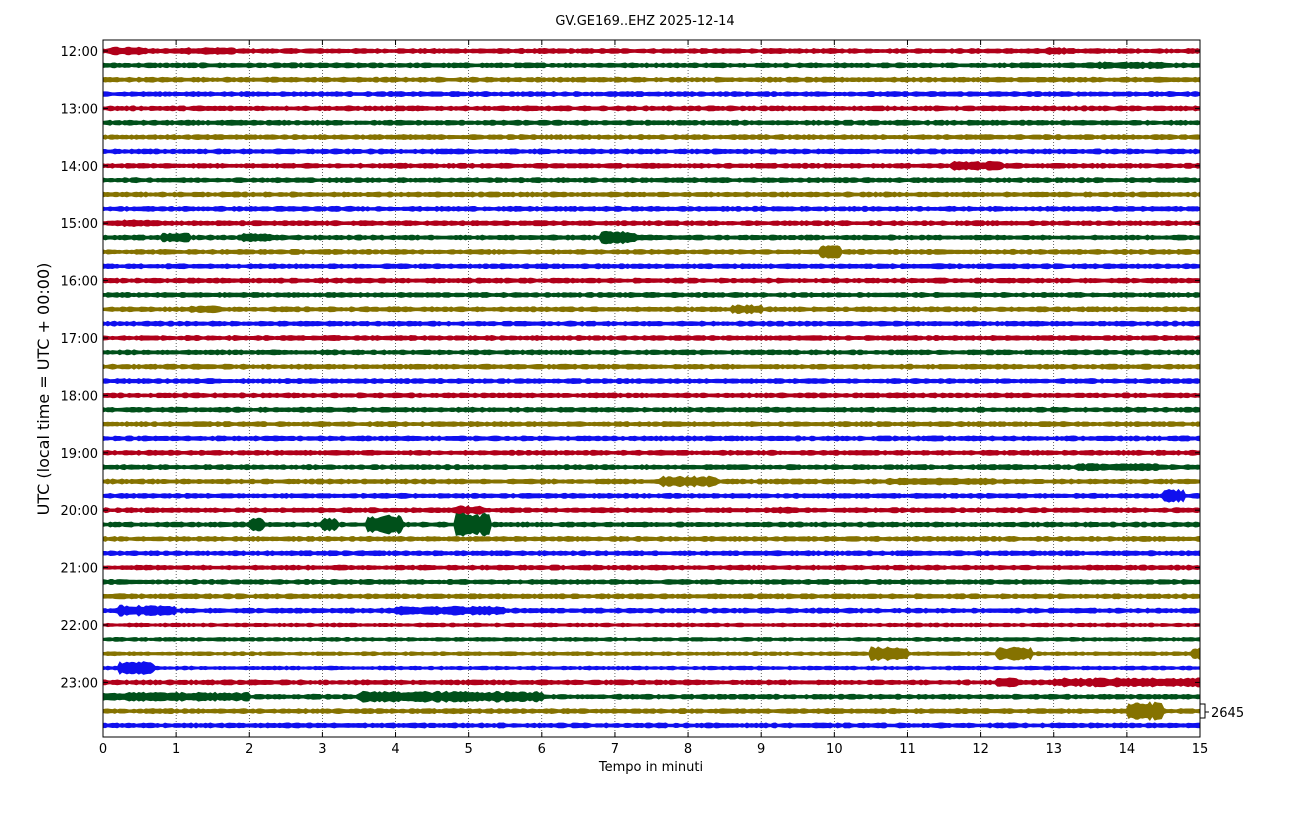  I want to click on chart-title: GV.GE169..EHZ 2025-12-14, so click(644, 21).